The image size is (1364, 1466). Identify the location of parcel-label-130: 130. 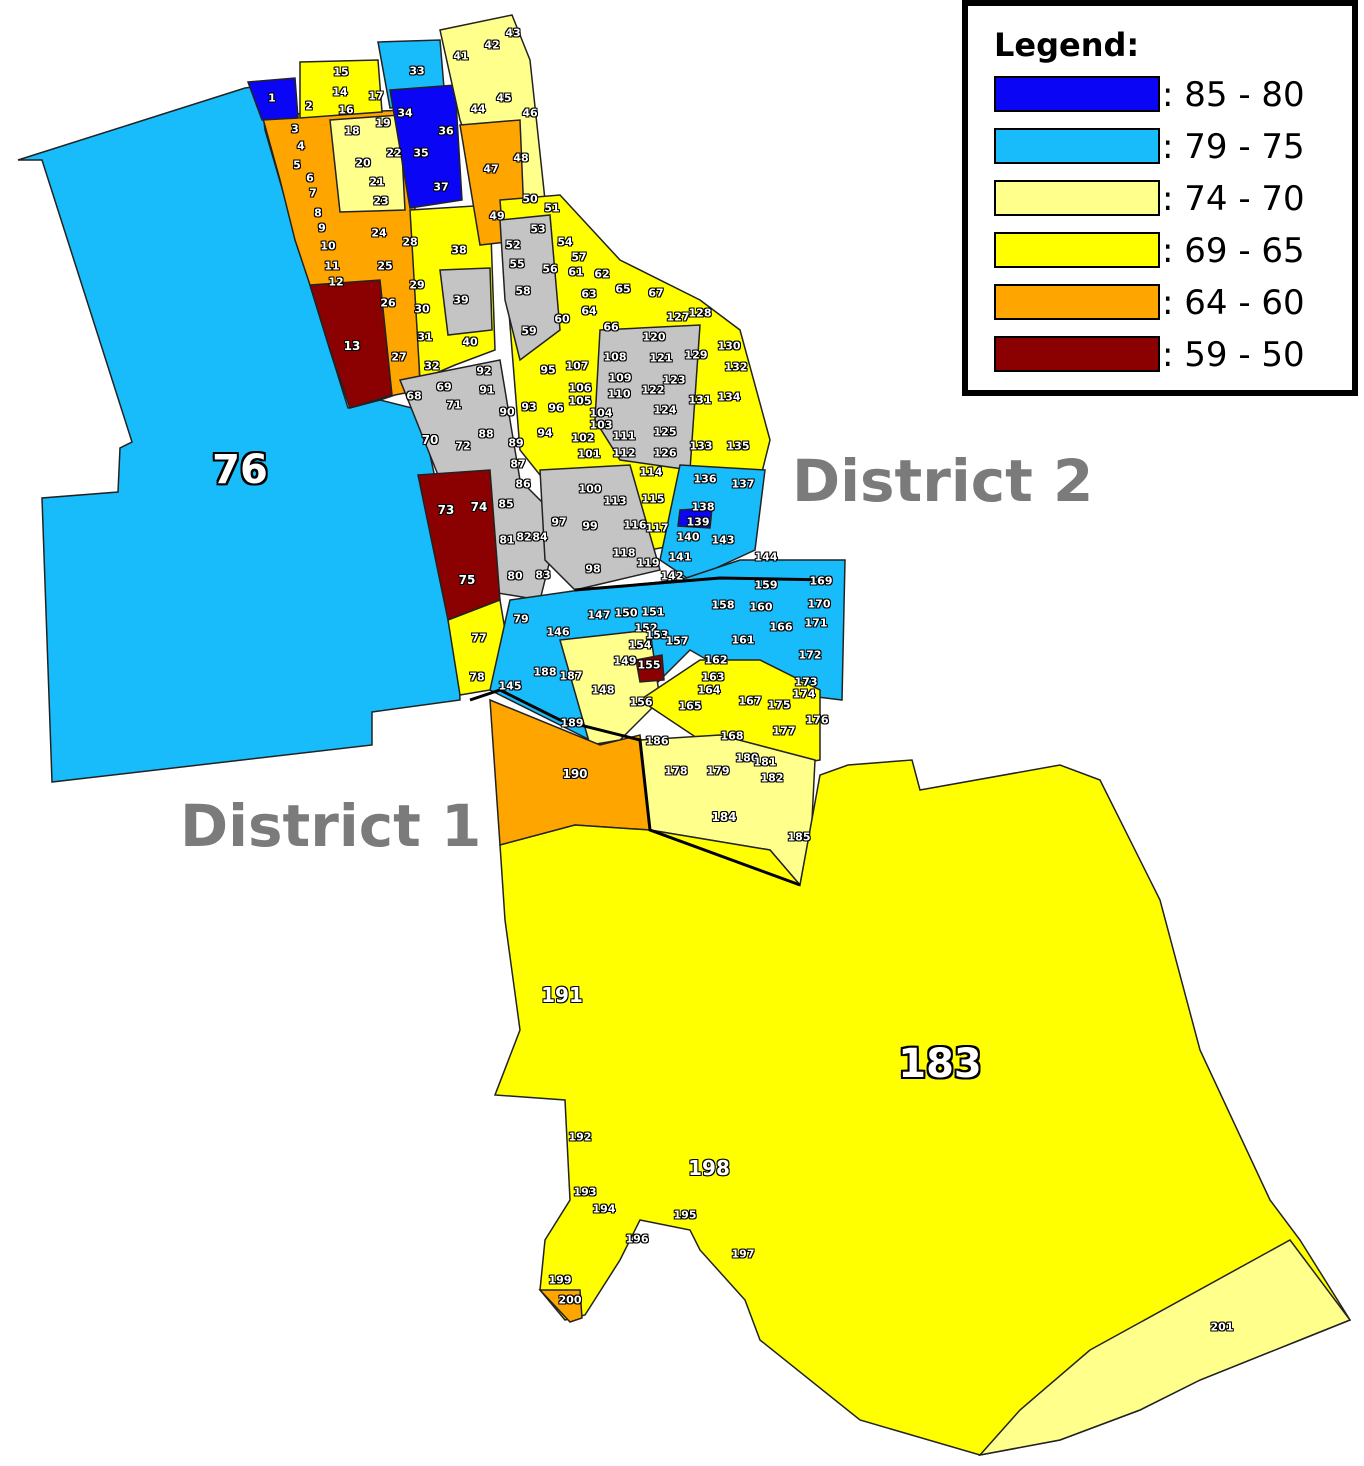
(729, 346).